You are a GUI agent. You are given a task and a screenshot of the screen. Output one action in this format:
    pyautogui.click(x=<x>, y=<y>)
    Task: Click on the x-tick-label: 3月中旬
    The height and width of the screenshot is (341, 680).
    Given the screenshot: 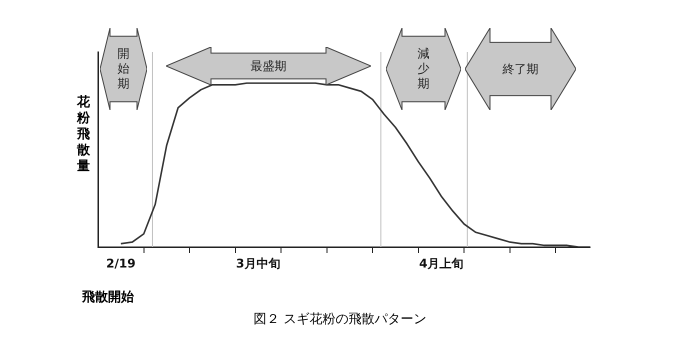 What is the action you would take?
    pyautogui.click(x=258, y=263)
    